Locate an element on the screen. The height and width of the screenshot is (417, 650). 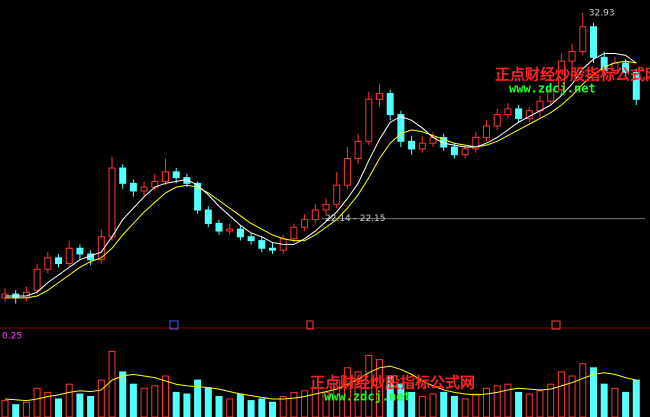
volume-ma-line is located at coordinates (320, 383).